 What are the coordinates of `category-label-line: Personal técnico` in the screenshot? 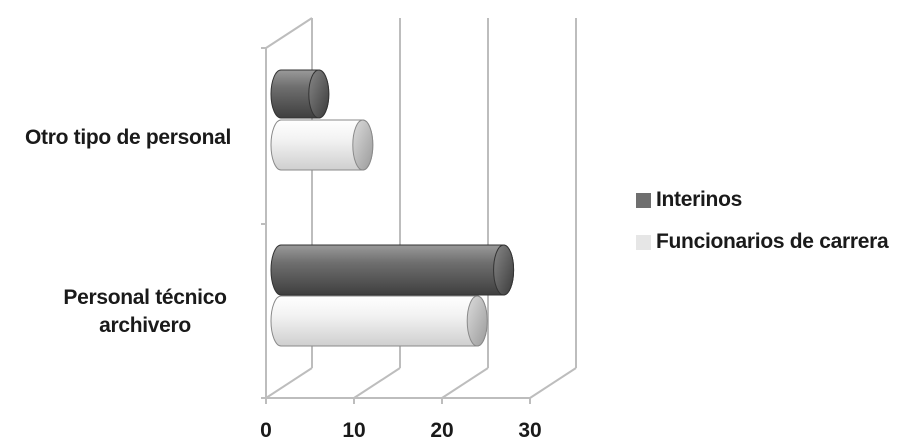 It's located at (145, 297).